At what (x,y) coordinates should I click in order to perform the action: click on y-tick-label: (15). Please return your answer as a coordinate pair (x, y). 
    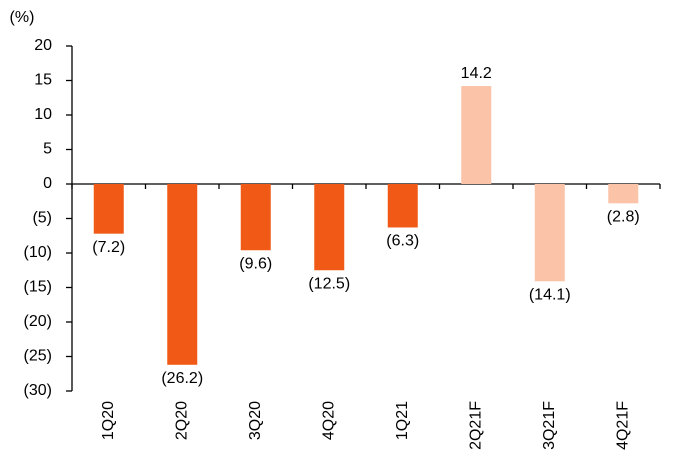
    Looking at the image, I should click on (38, 287).